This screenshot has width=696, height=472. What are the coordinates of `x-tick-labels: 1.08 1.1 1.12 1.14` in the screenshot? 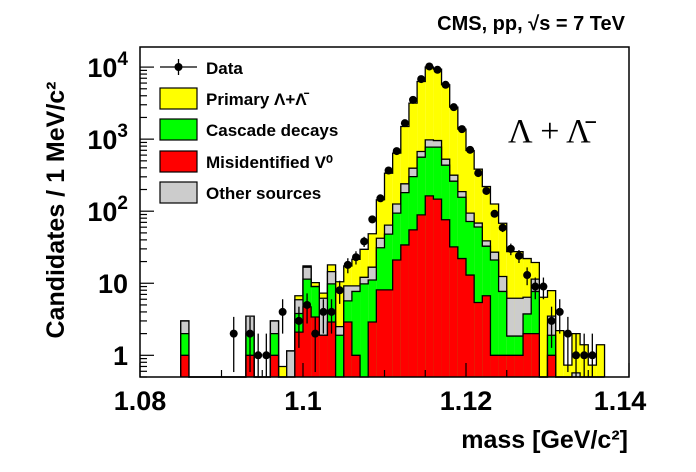 It's located at (380, 401).